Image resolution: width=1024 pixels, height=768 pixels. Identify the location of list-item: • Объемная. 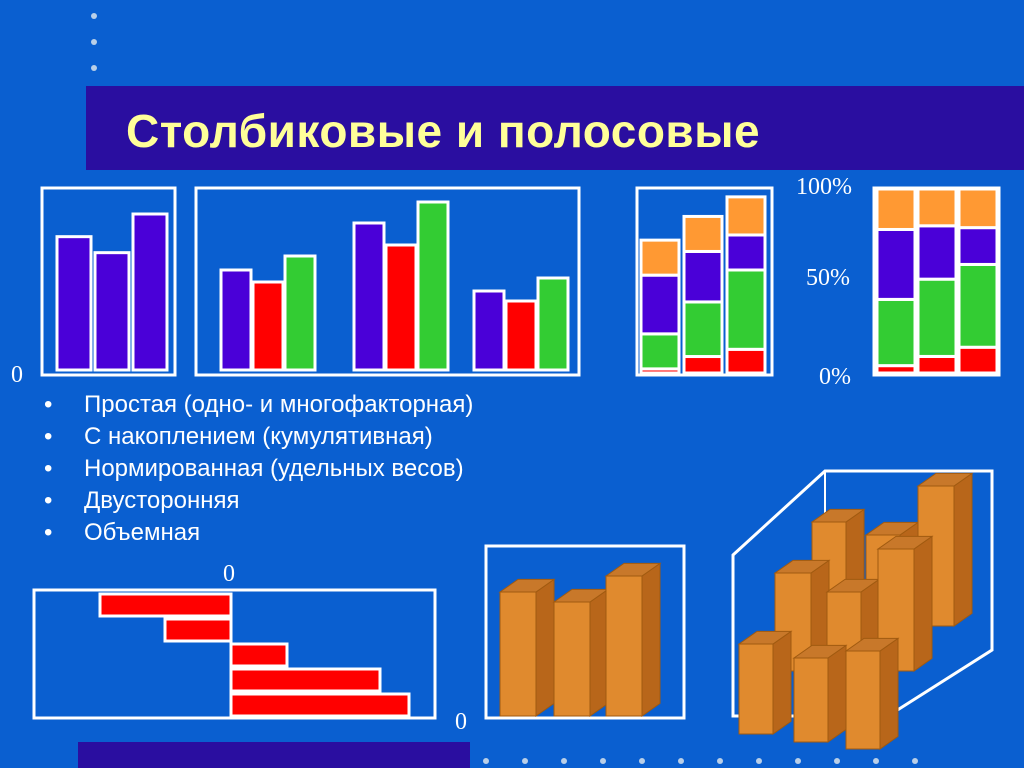
(258, 533).